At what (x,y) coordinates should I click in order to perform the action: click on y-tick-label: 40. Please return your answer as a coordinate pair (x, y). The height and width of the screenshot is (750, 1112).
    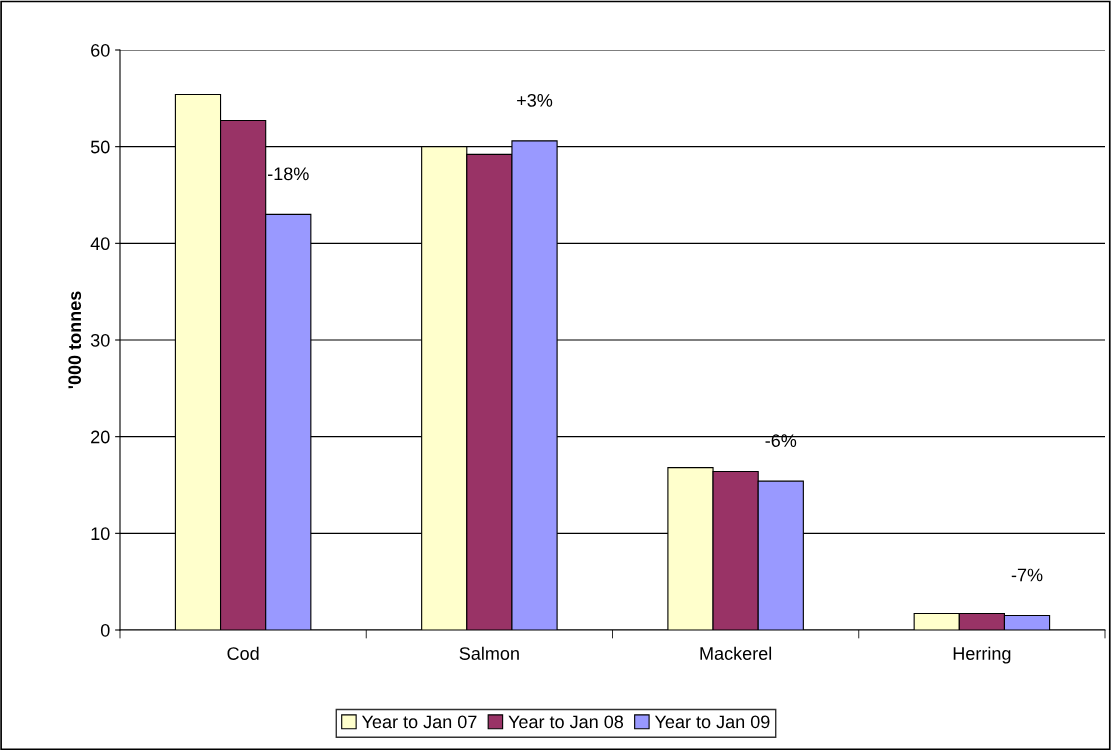
    Looking at the image, I should click on (100, 244).